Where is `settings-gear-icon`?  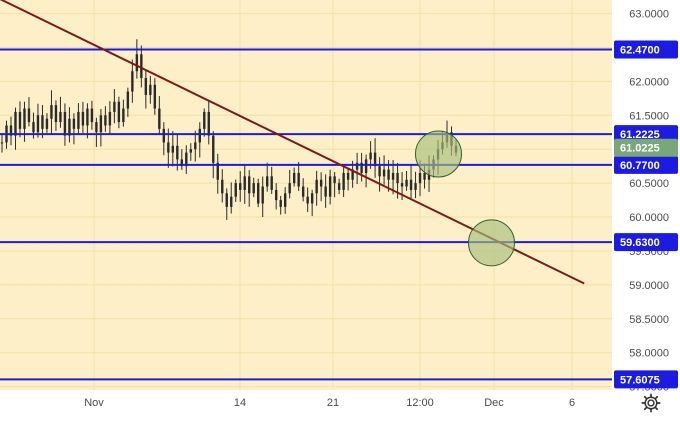 settings-gear-icon is located at coordinates (651, 403).